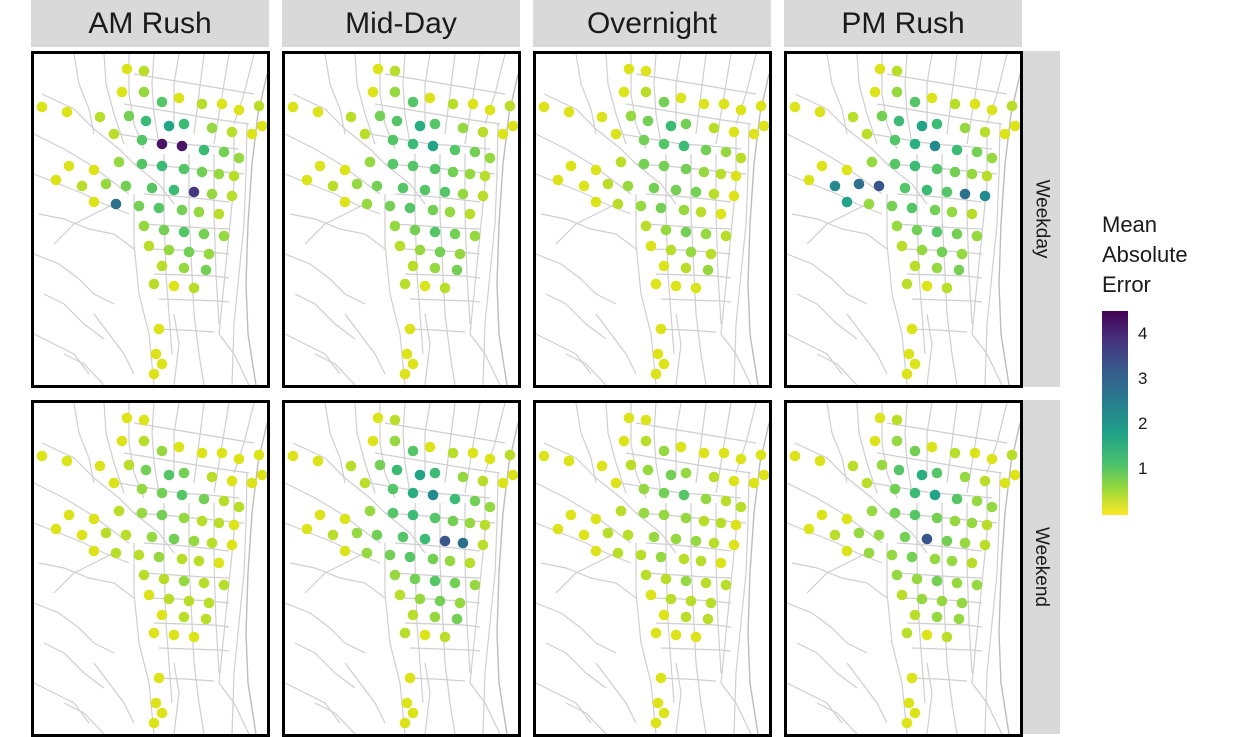 This screenshot has height=737, width=1260. What do you see at coordinates (758, 229) in the screenshot?
I see `coastline` at bounding box center [758, 229].